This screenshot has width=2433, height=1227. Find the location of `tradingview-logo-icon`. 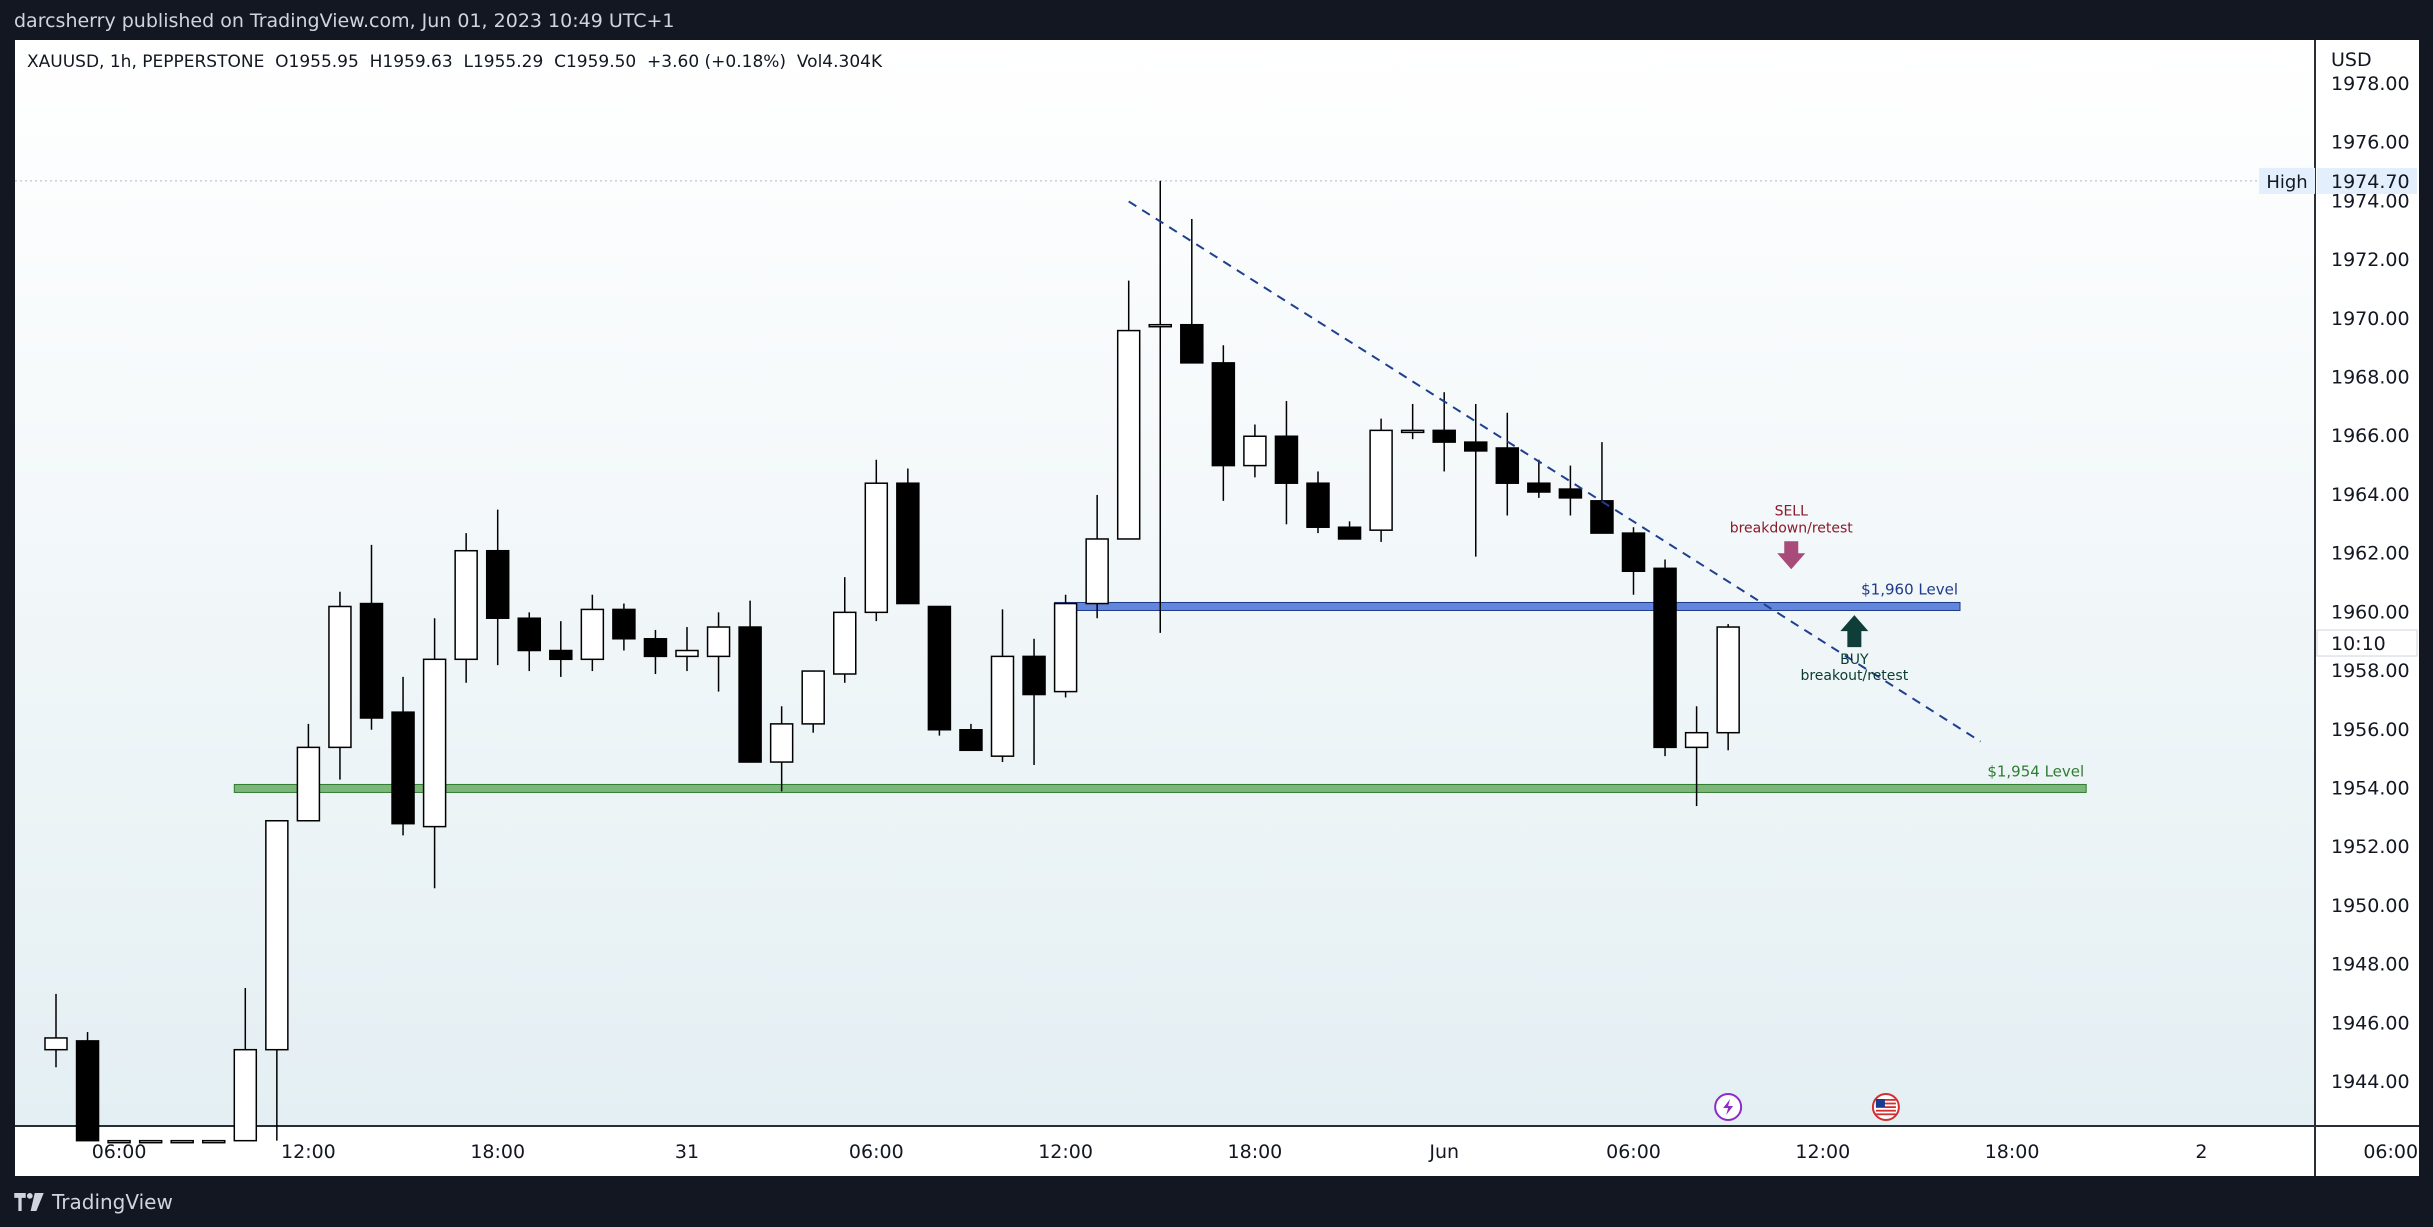

tradingview-logo-icon is located at coordinates (29, 1202).